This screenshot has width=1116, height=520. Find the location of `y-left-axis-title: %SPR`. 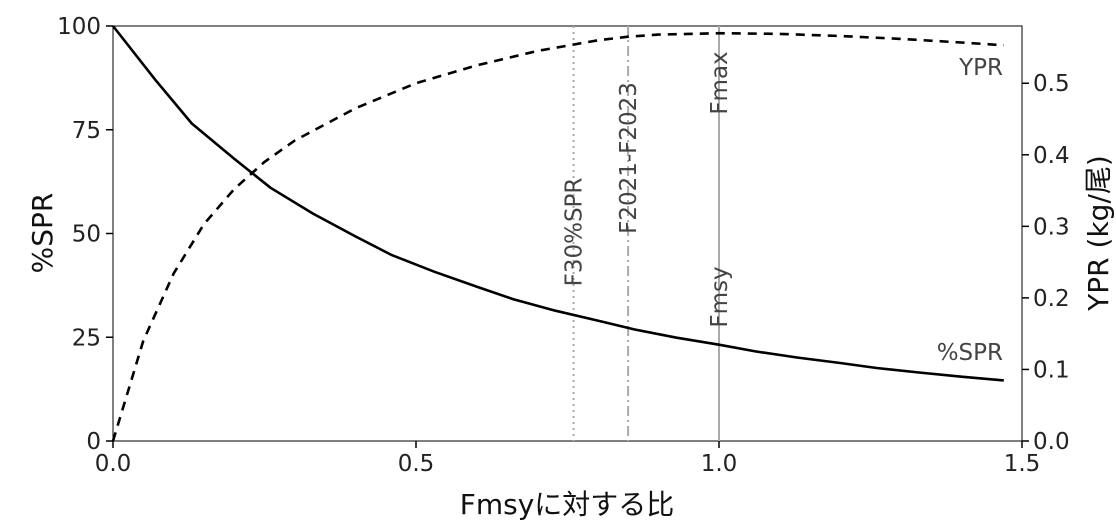

y-left-axis-title: %SPR is located at coordinates (42, 233).